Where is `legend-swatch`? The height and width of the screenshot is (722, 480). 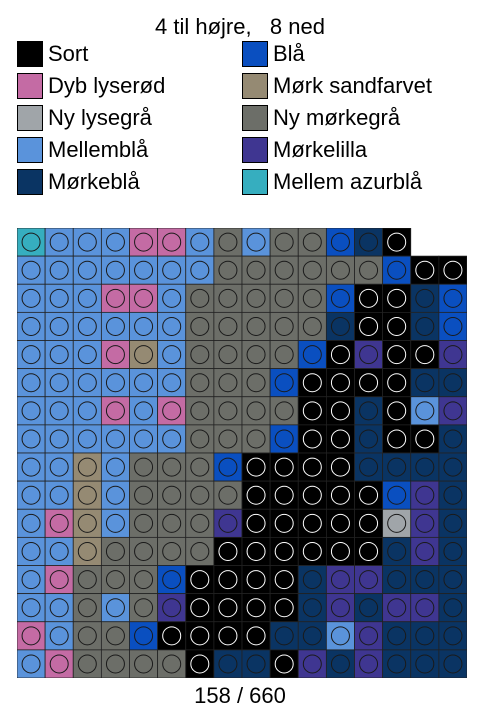
legend-swatch is located at coordinates (30, 182).